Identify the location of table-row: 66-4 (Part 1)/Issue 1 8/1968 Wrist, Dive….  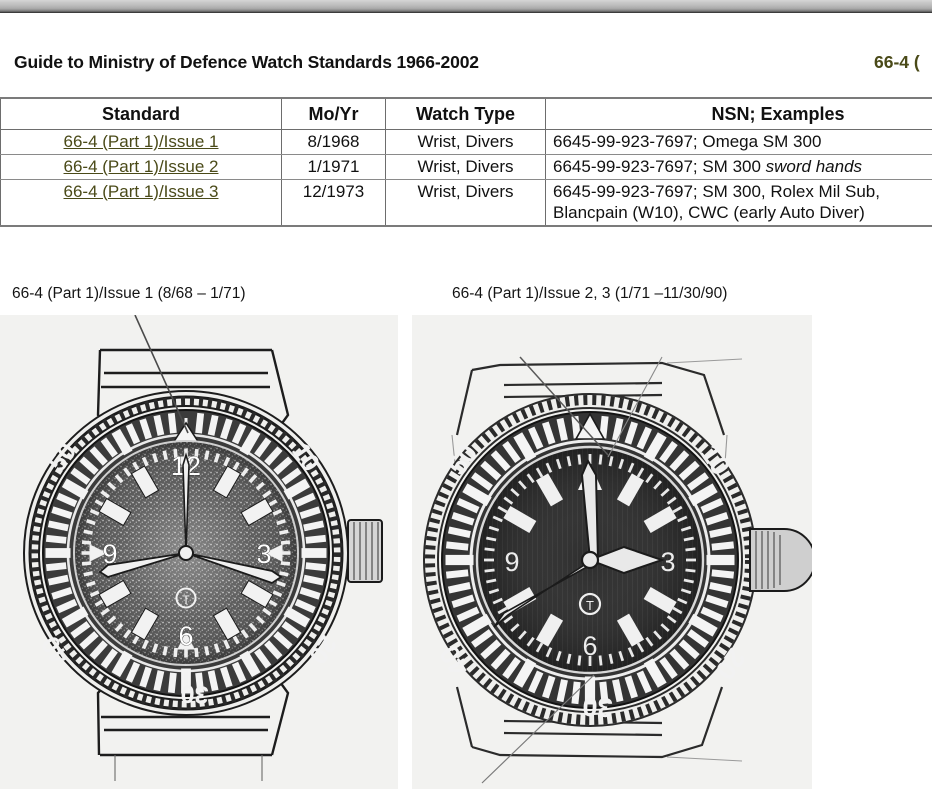
(466, 142).